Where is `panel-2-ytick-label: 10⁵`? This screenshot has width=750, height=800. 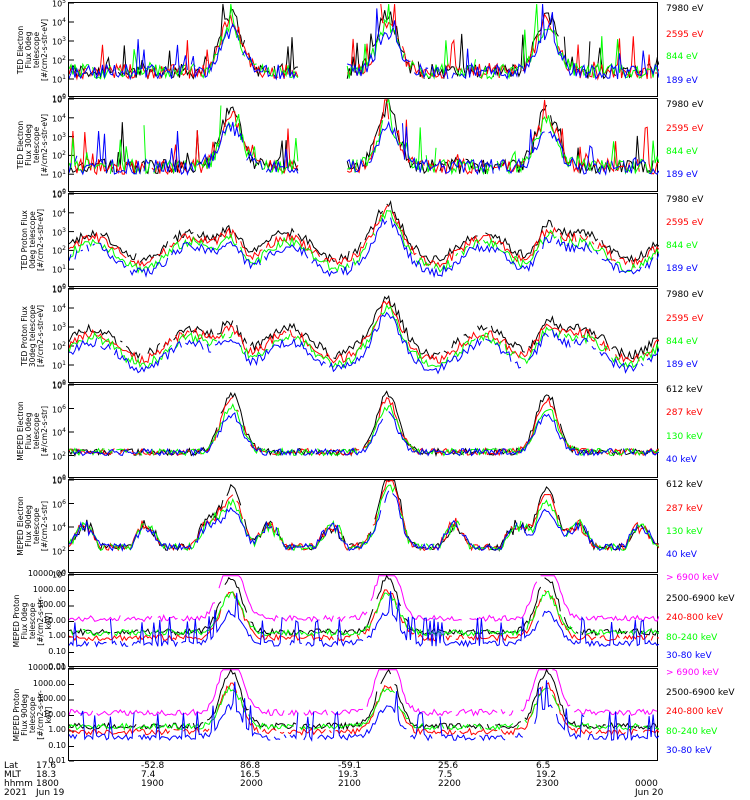
panel-2-ytick-label: 10⁵ is located at coordinates (58, 194).